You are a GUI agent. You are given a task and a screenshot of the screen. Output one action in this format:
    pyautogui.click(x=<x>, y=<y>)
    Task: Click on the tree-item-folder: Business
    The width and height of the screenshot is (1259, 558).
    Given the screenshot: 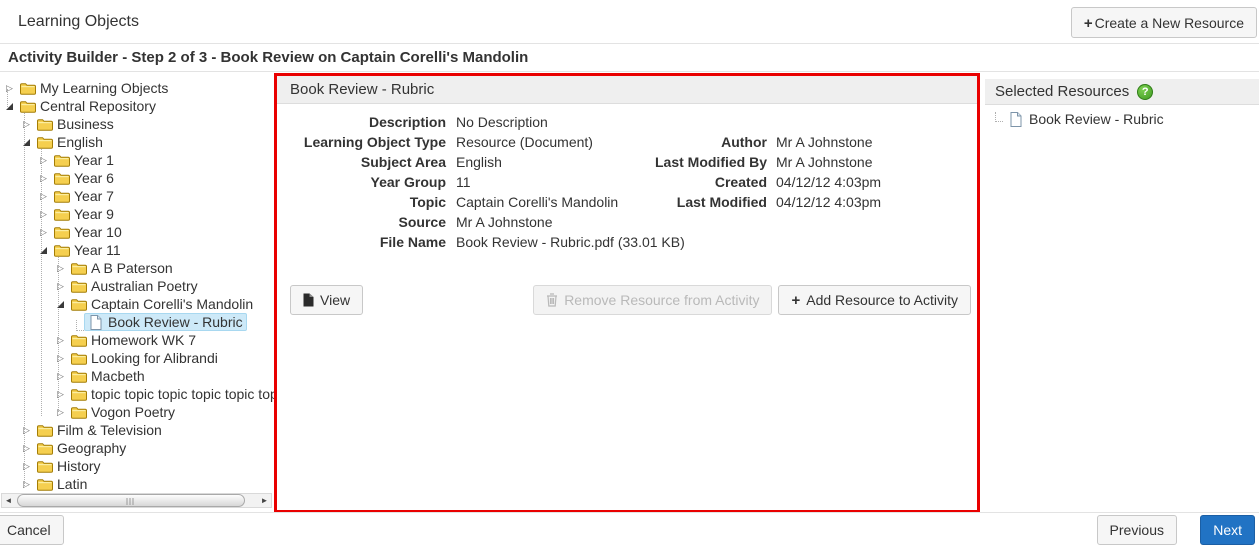 What is the action you would take?
    pyautogui.click(x=137, y=124)
    